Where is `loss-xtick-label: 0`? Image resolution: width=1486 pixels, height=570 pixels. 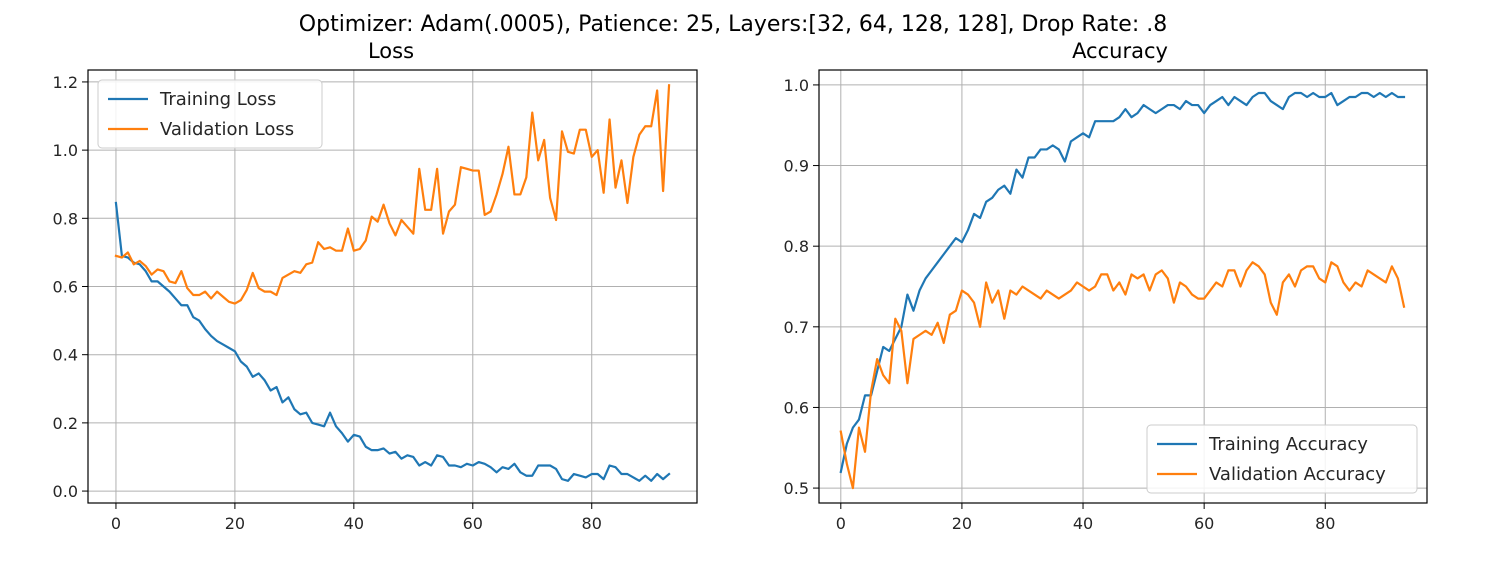
loss-xtick-label: 0 is located at coordinates (116, 523).